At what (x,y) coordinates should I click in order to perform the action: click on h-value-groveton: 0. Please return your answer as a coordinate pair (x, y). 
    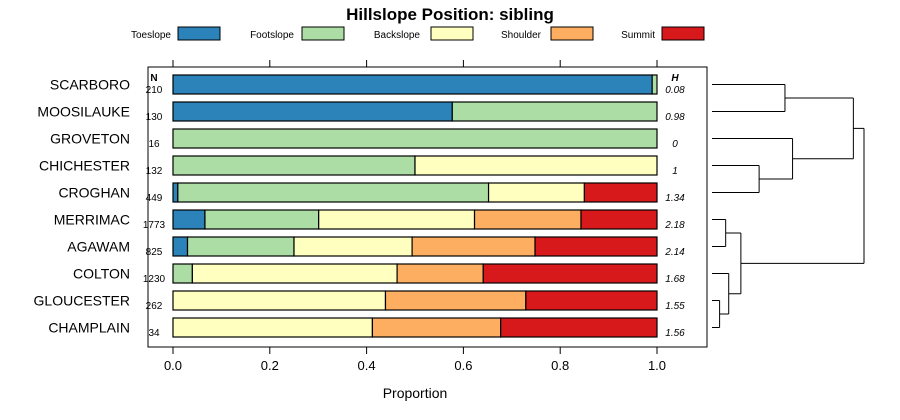
    Looking at the image, I should click on (675, 144).